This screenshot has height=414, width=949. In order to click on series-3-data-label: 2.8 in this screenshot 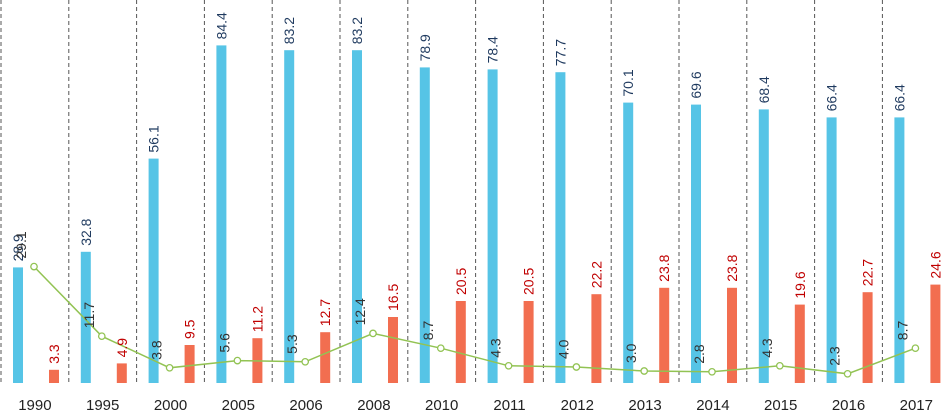, I will do `click(699, 354)`.